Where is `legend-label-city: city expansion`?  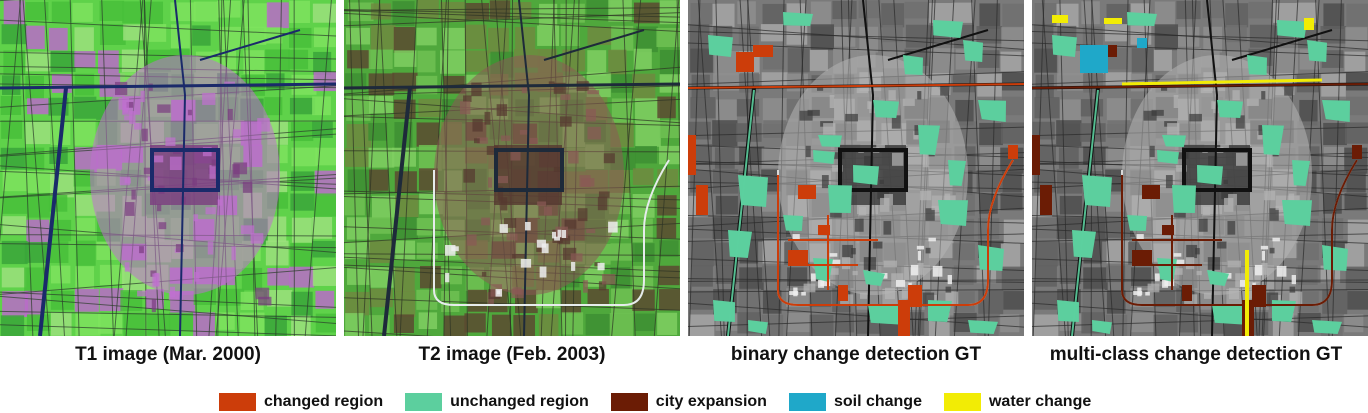 legend-label-city: city expansion is located at coordinates (711, 401).